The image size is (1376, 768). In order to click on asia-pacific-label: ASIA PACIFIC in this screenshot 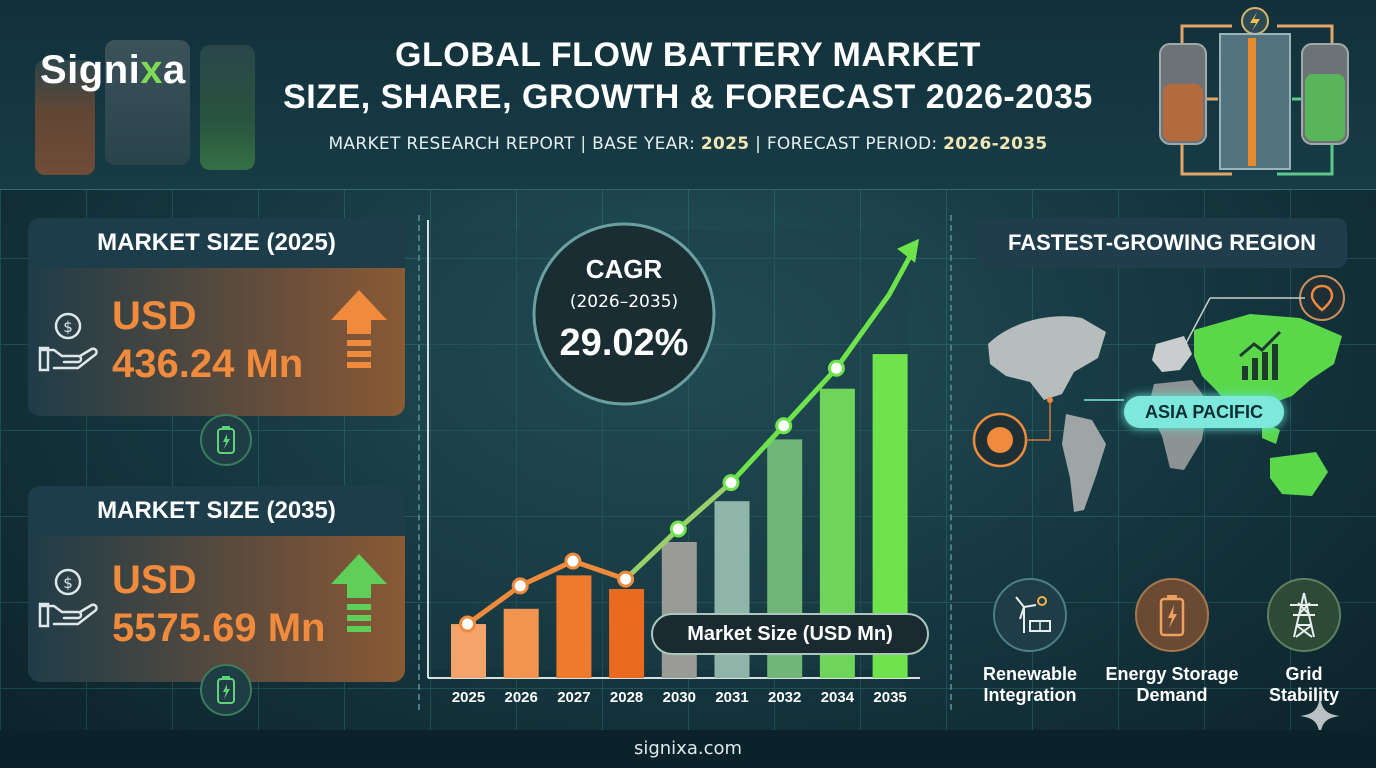, I will do `click(1204, 412)`.